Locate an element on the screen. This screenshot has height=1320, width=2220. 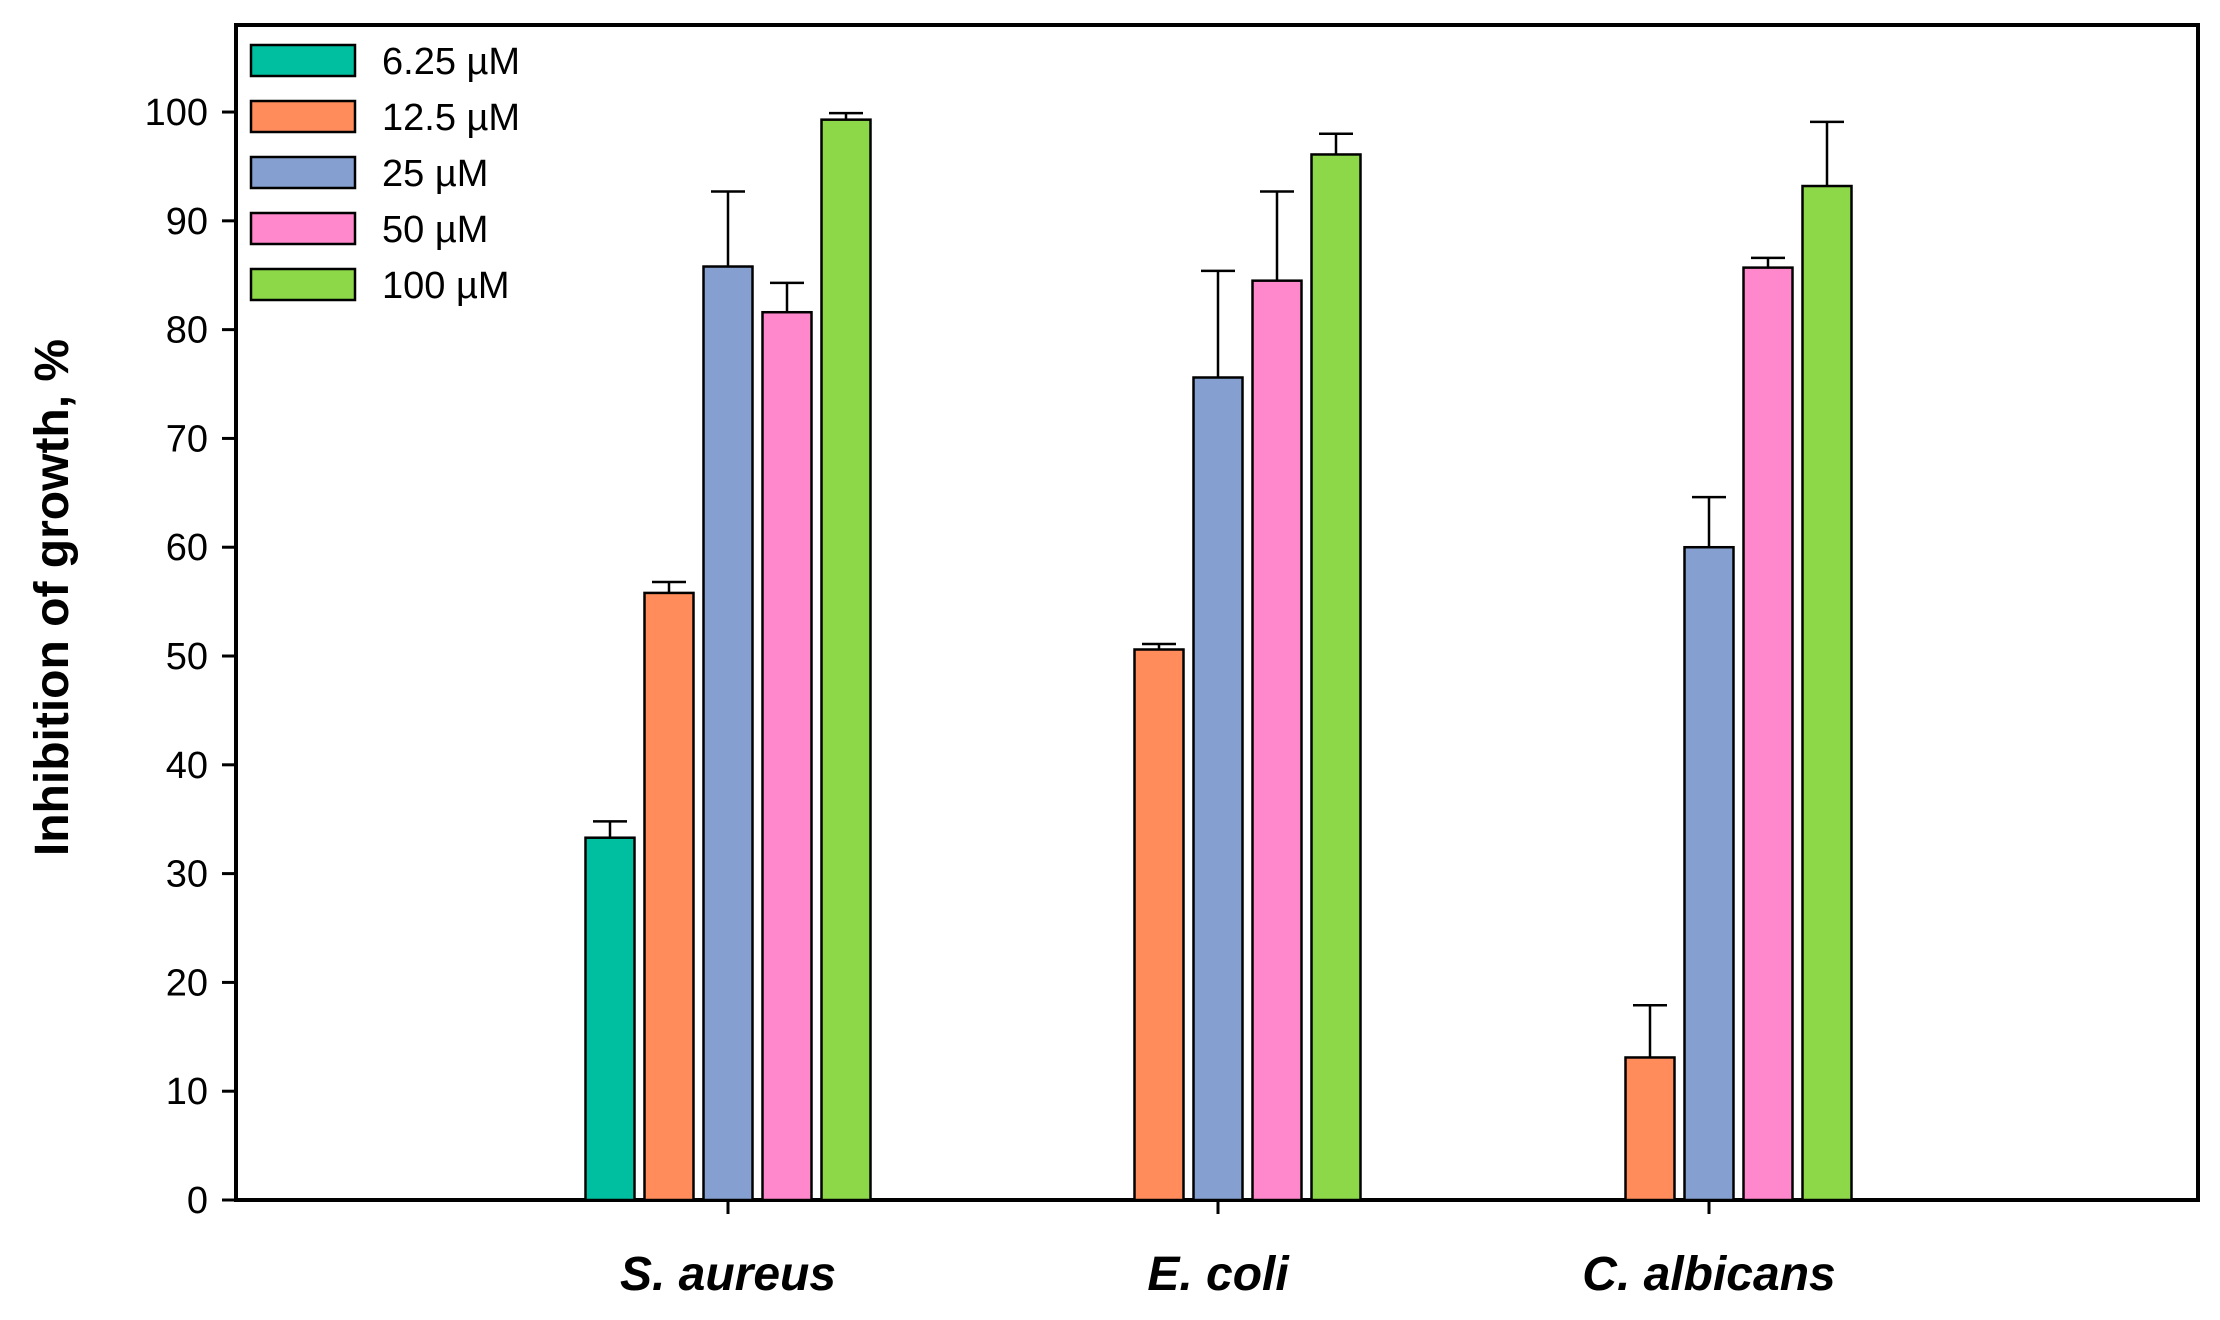
y-tick-label: 30 is located at coordinates (187, 875).